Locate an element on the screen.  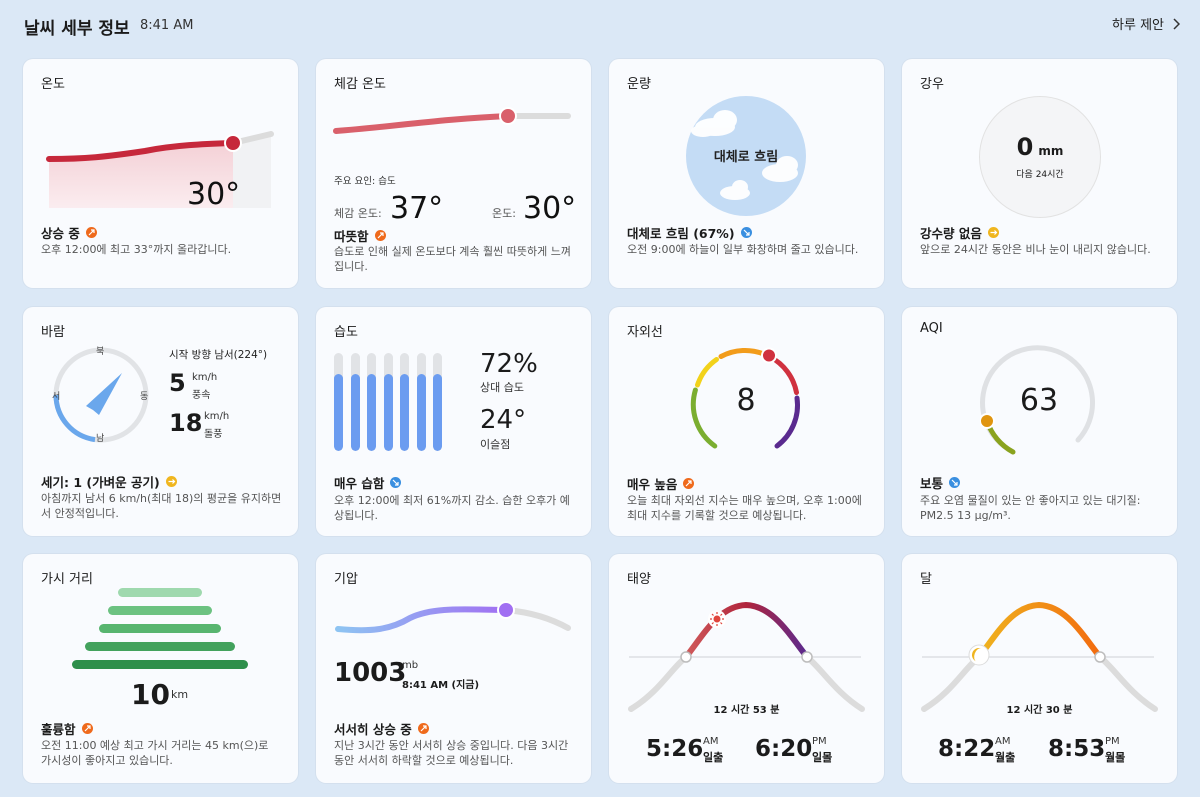
wind-speed-label: 풍속 is located at coordinates (201, 395).